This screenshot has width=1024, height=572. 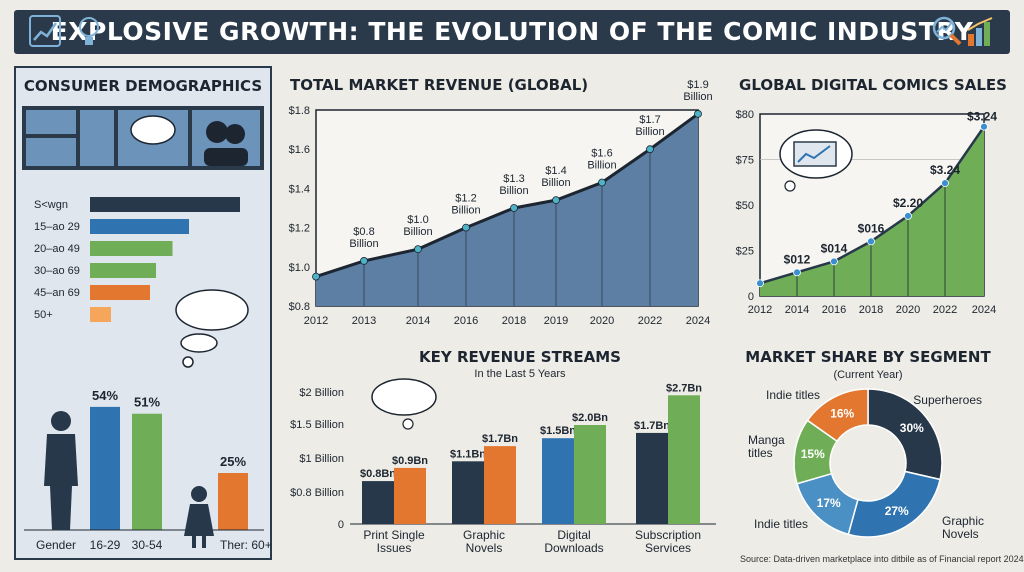 I want to click on line-chart-icon-frame, so click(x=45, y=31).